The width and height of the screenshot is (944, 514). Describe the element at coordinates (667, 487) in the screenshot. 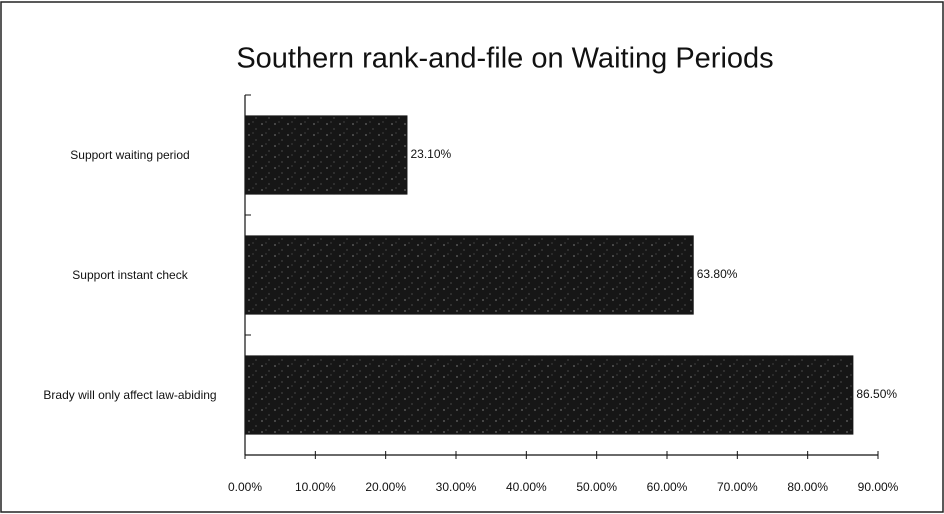

I see `x-tick-label: 60.00%` at that location.